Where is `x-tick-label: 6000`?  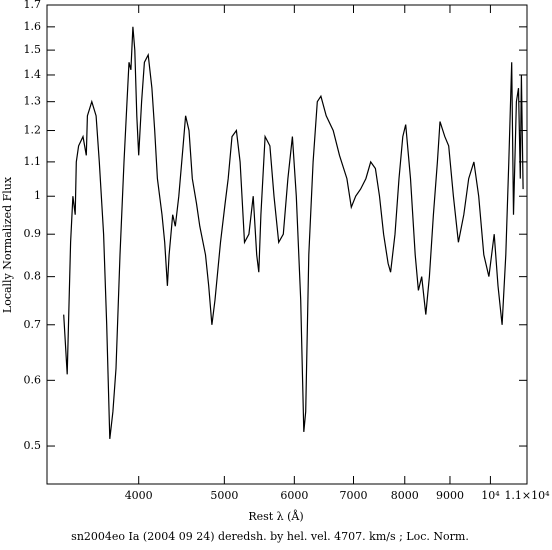
x-tick-label: 6000 is located at coordinates (294, 495).